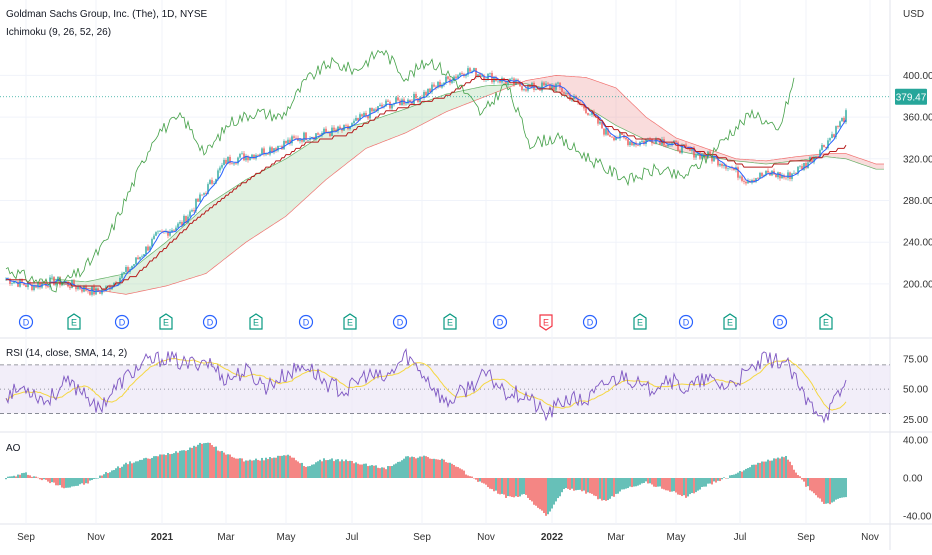 Image resolution: width=932 pixels, height=555 pixels. Describe the element at coordinates (676, 537) in the screenshot. I see `x-tick-label: May` at that location.